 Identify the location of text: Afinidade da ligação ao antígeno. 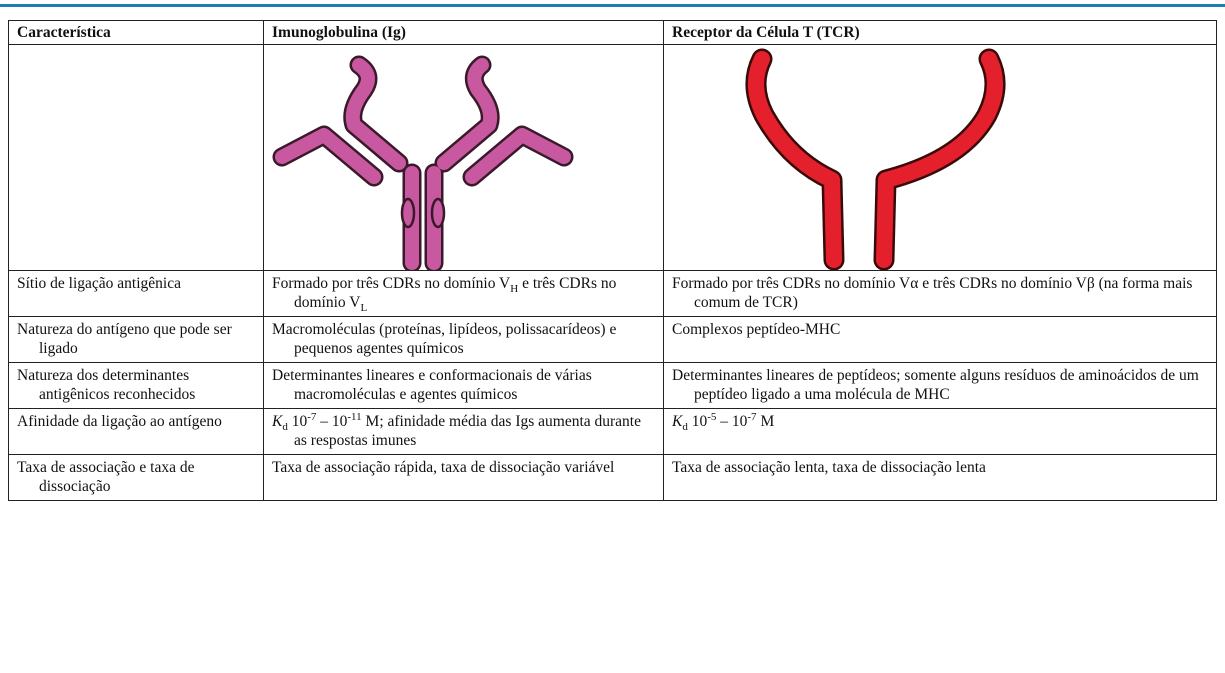
(119, 421).